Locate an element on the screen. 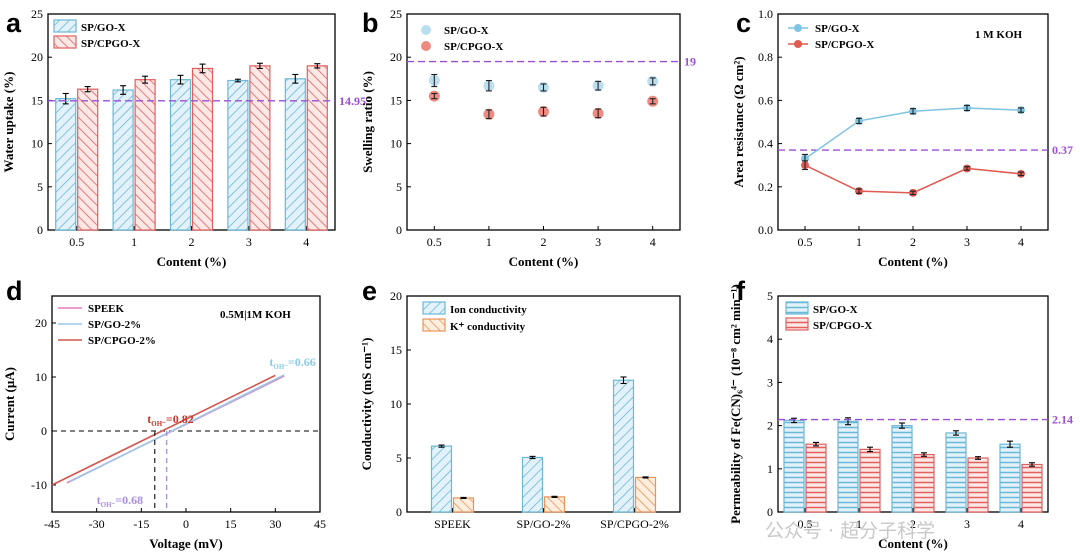 The width and height of the screenshot is (1080, 553). panel-letter: d is located at coordinates (14, 291).